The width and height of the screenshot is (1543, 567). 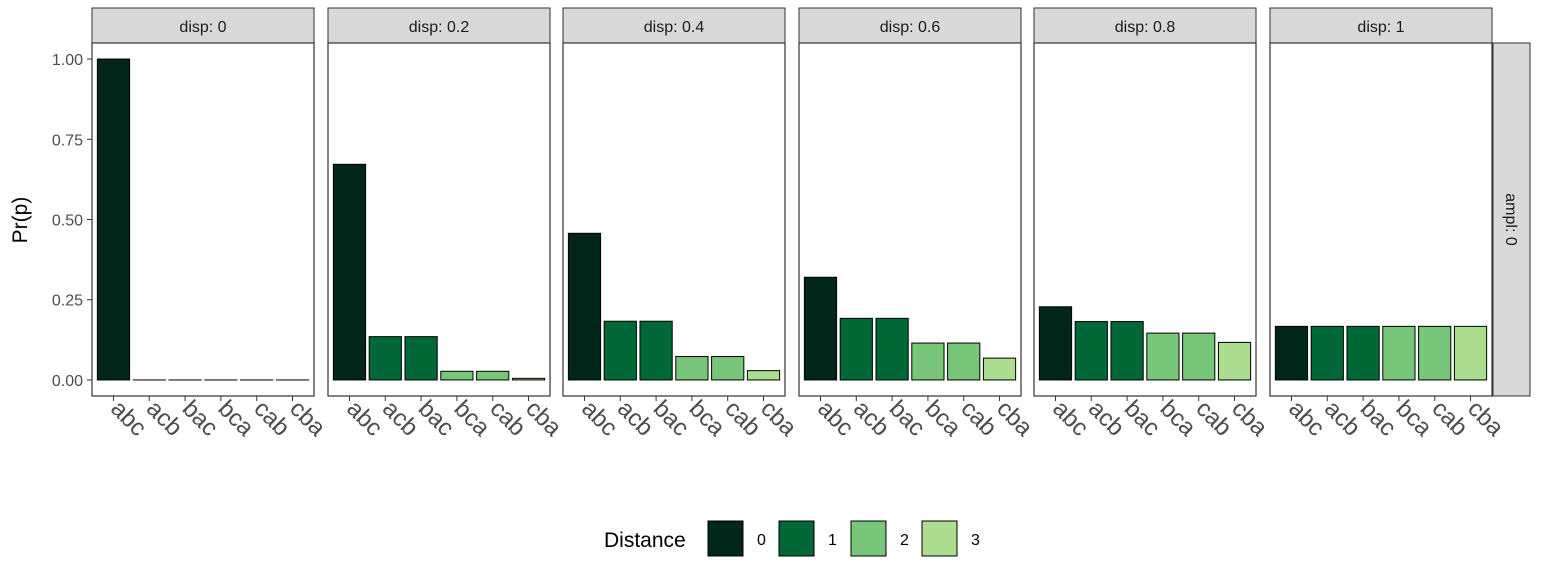 What do you see at coordinates (67, 60) in the screenshot?
I see `y-tick-label: 1.00` at bounding box center [67, 60].